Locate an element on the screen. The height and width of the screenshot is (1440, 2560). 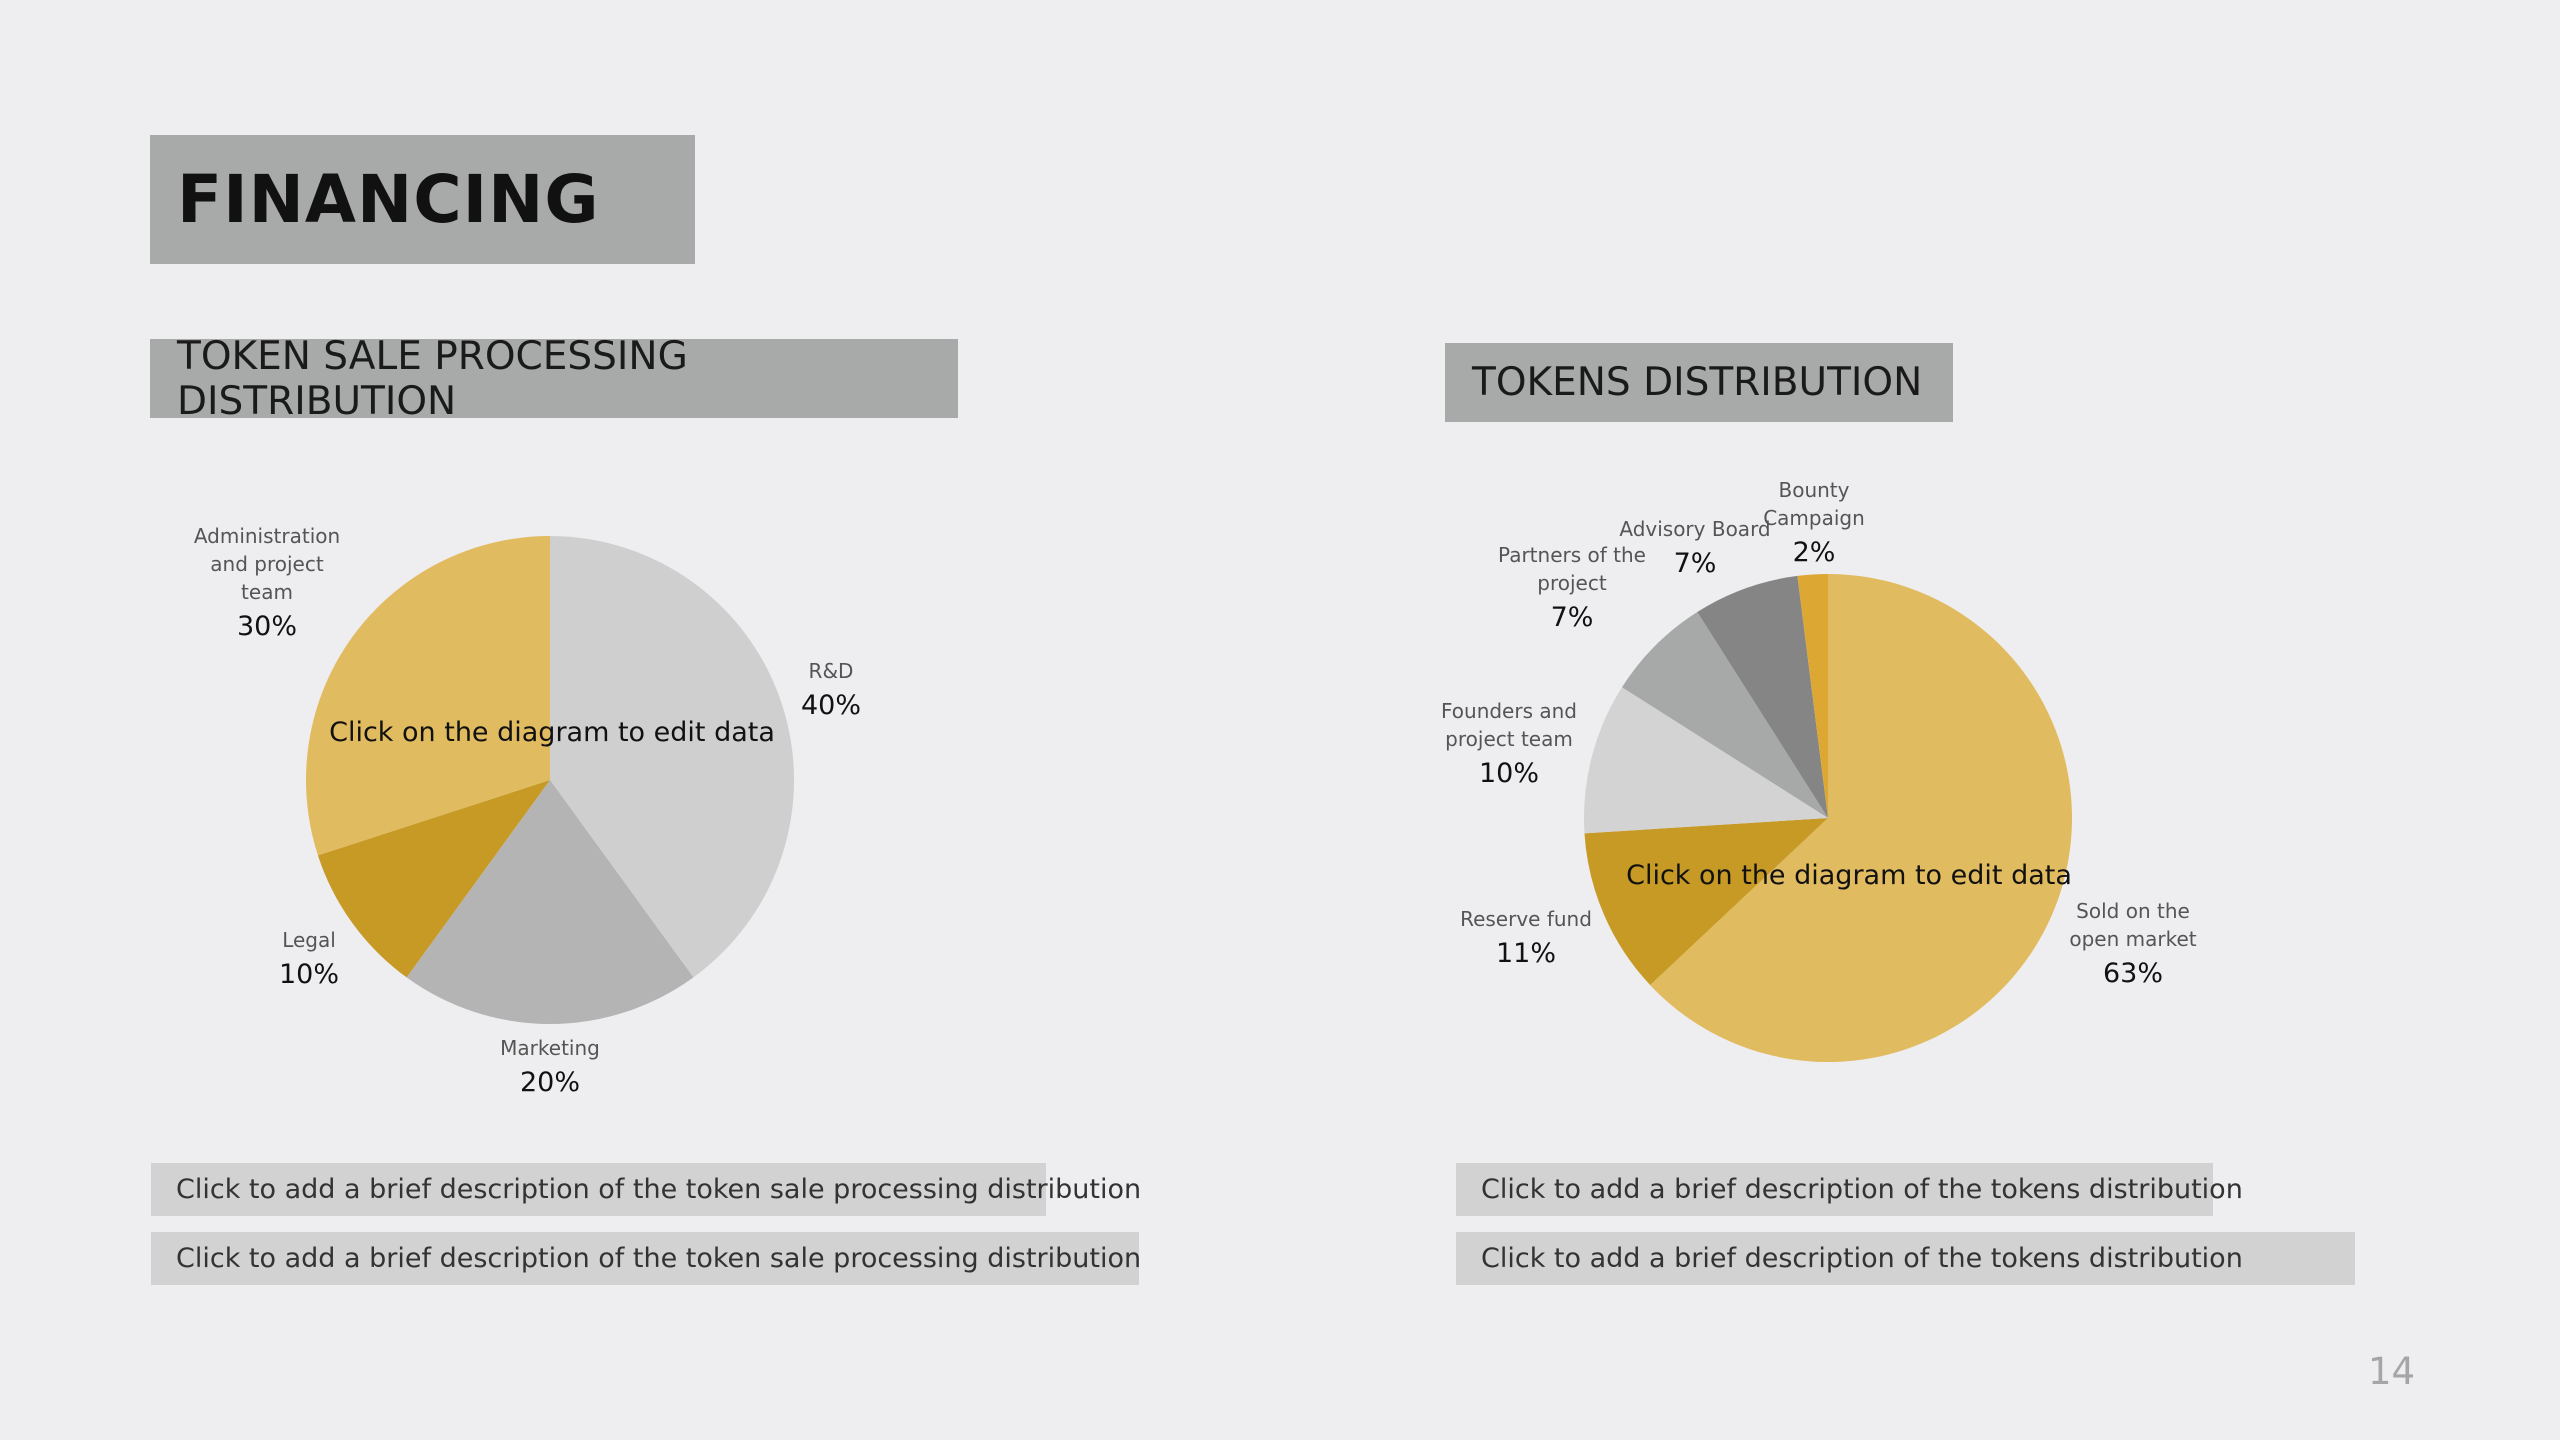
slice-name-founders-and-project-team-line-0: Founders and is located at coordinates (1509, 711).